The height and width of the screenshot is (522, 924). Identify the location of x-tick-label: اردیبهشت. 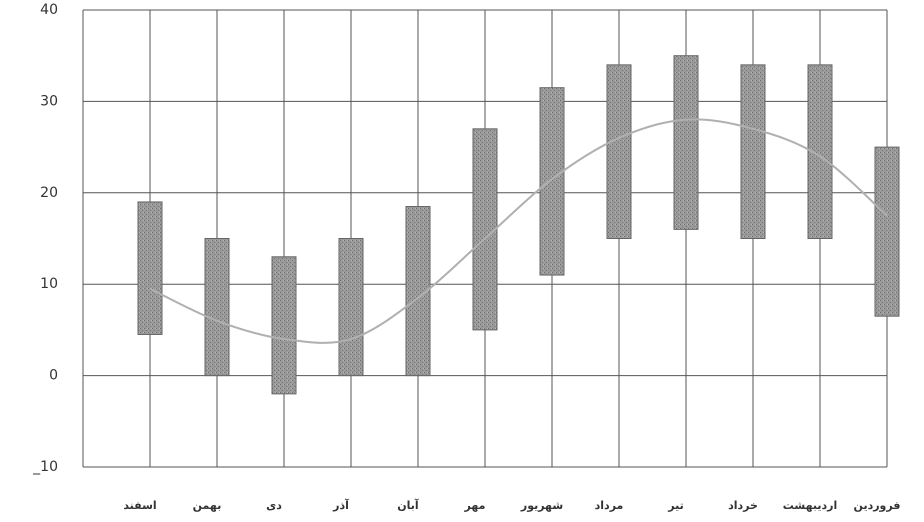
(810, 505).